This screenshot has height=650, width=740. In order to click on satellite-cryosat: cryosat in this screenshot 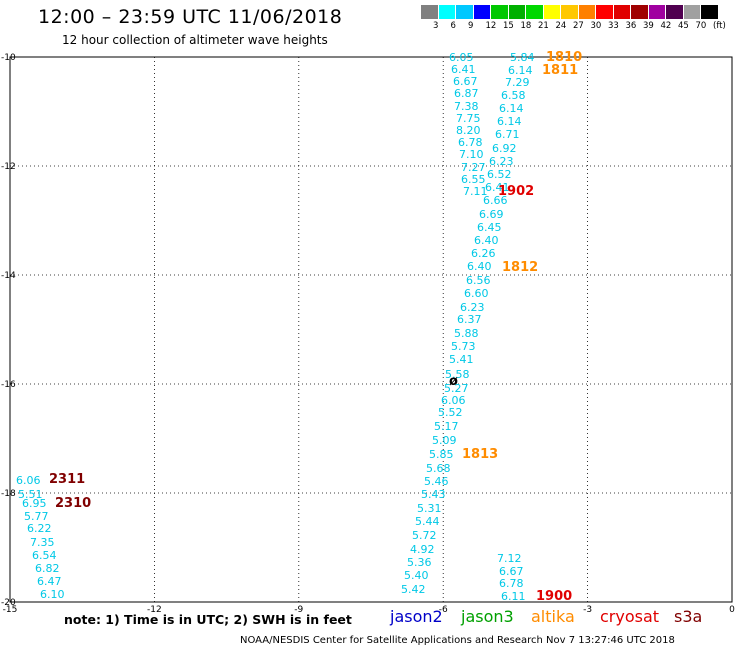, I will do `click(630, 616)`.